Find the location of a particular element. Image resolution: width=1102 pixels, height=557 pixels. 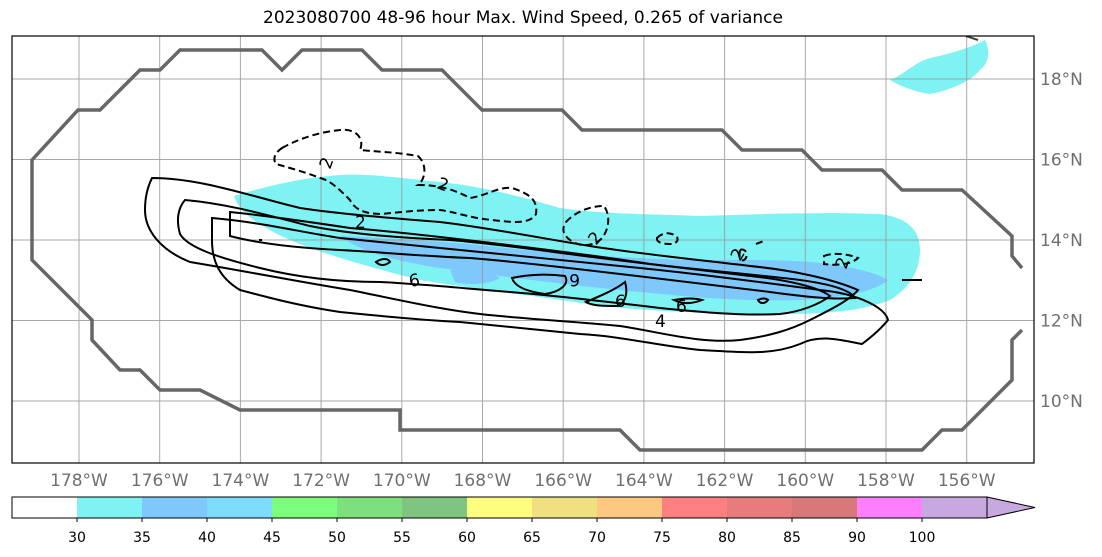

domain-outline-top is located at coordinates (972, 38).